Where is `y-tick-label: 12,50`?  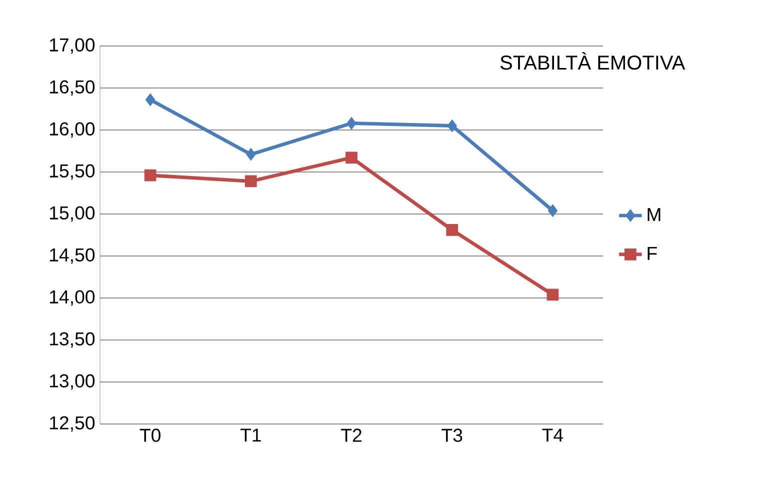
y-tick-label: 12,50 is located at coordinates (72, 424).